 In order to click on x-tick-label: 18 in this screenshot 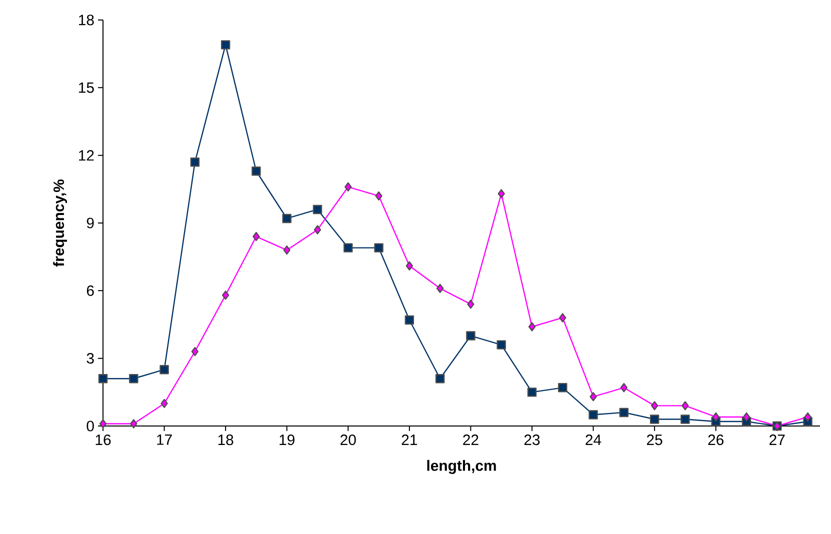, I will do `click(226, 440)`.